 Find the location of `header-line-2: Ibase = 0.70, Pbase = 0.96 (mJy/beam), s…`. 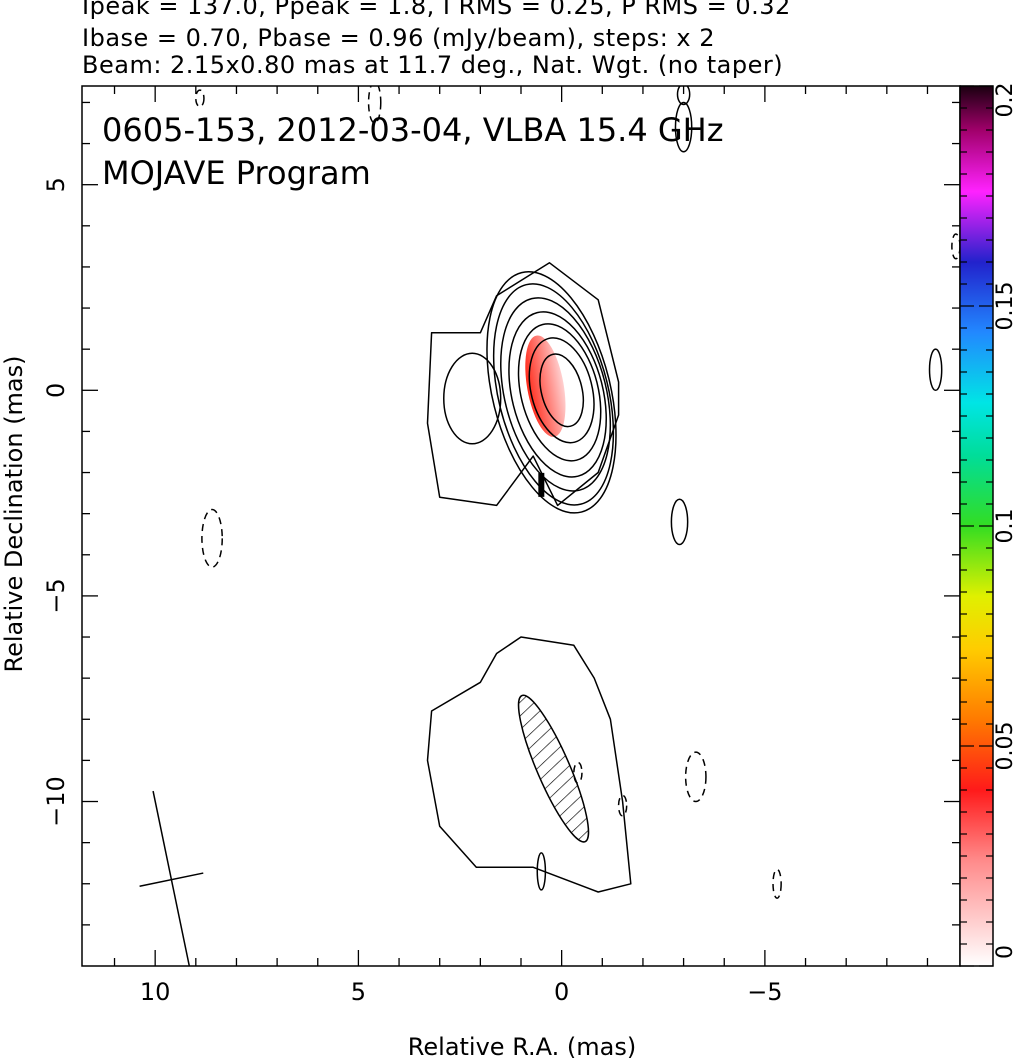

header-line-2: Ibase = 0.70, Pbase = 0.96 (mJy/beam), s… is located at coordinates (399, 38).